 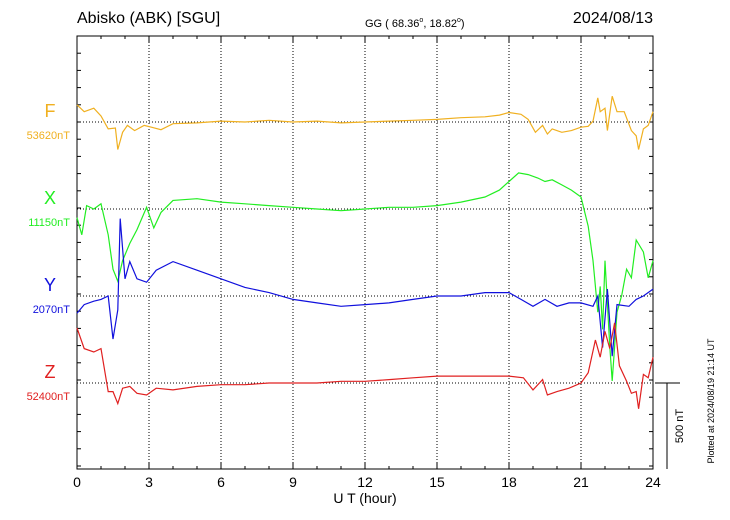 I want to click on x-tick-labels: 0 3 6 9 12 15 18 21 24, so click(x=367, y=482).